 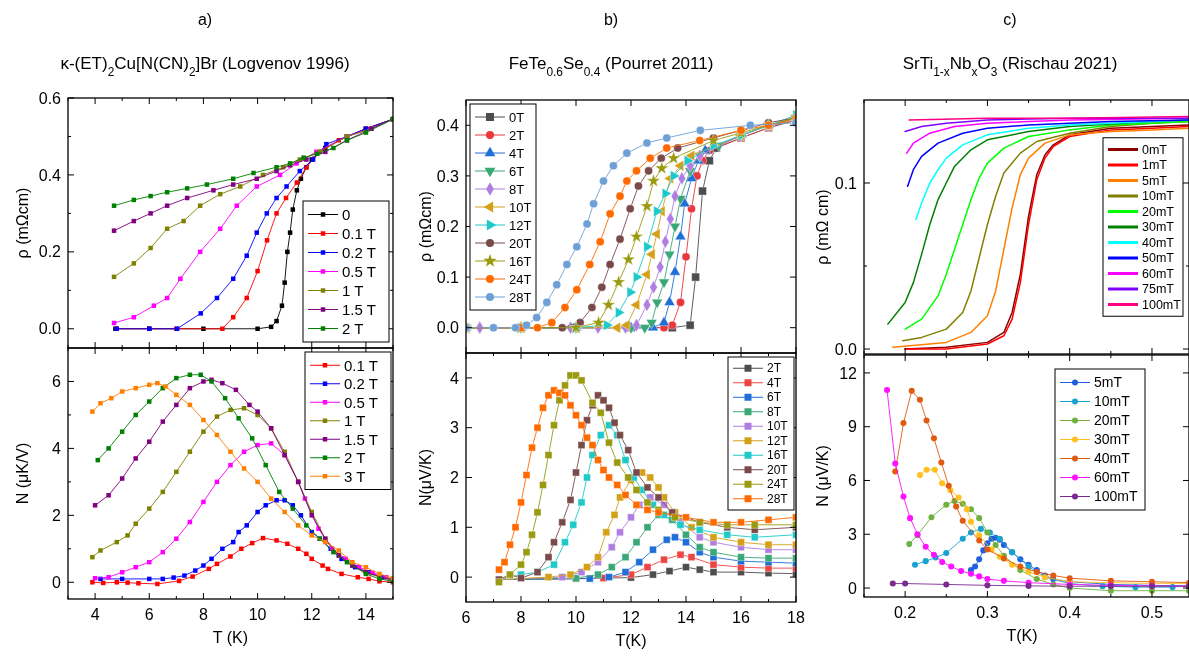 What do you see at coordinates (355, 476) in the screenshot?
I see `legend-label: 3 T` at bounding box center [355, 476].